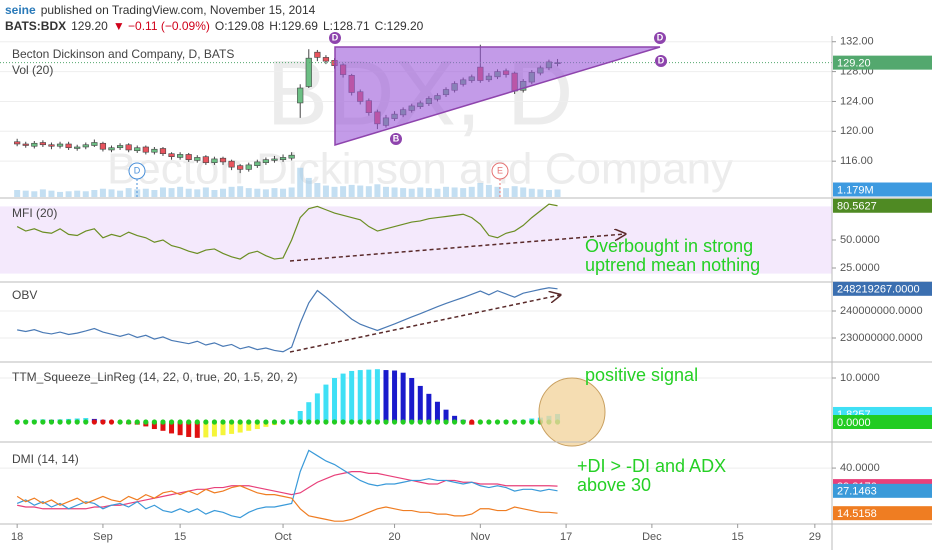  I want to click on y-tick-label: 10.0000, so click(860, 378).